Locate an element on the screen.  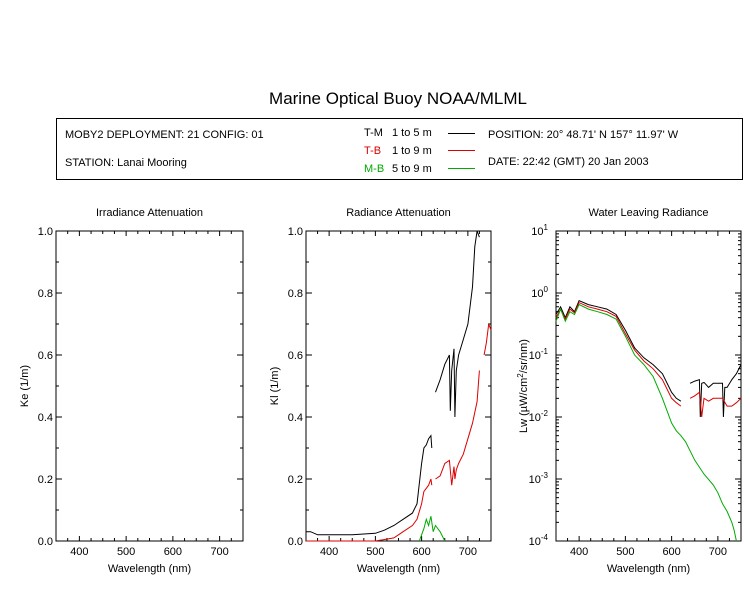
y-axis-label: Lw (µW/cm2/sr/nm) is located at coordinates (523, 386).